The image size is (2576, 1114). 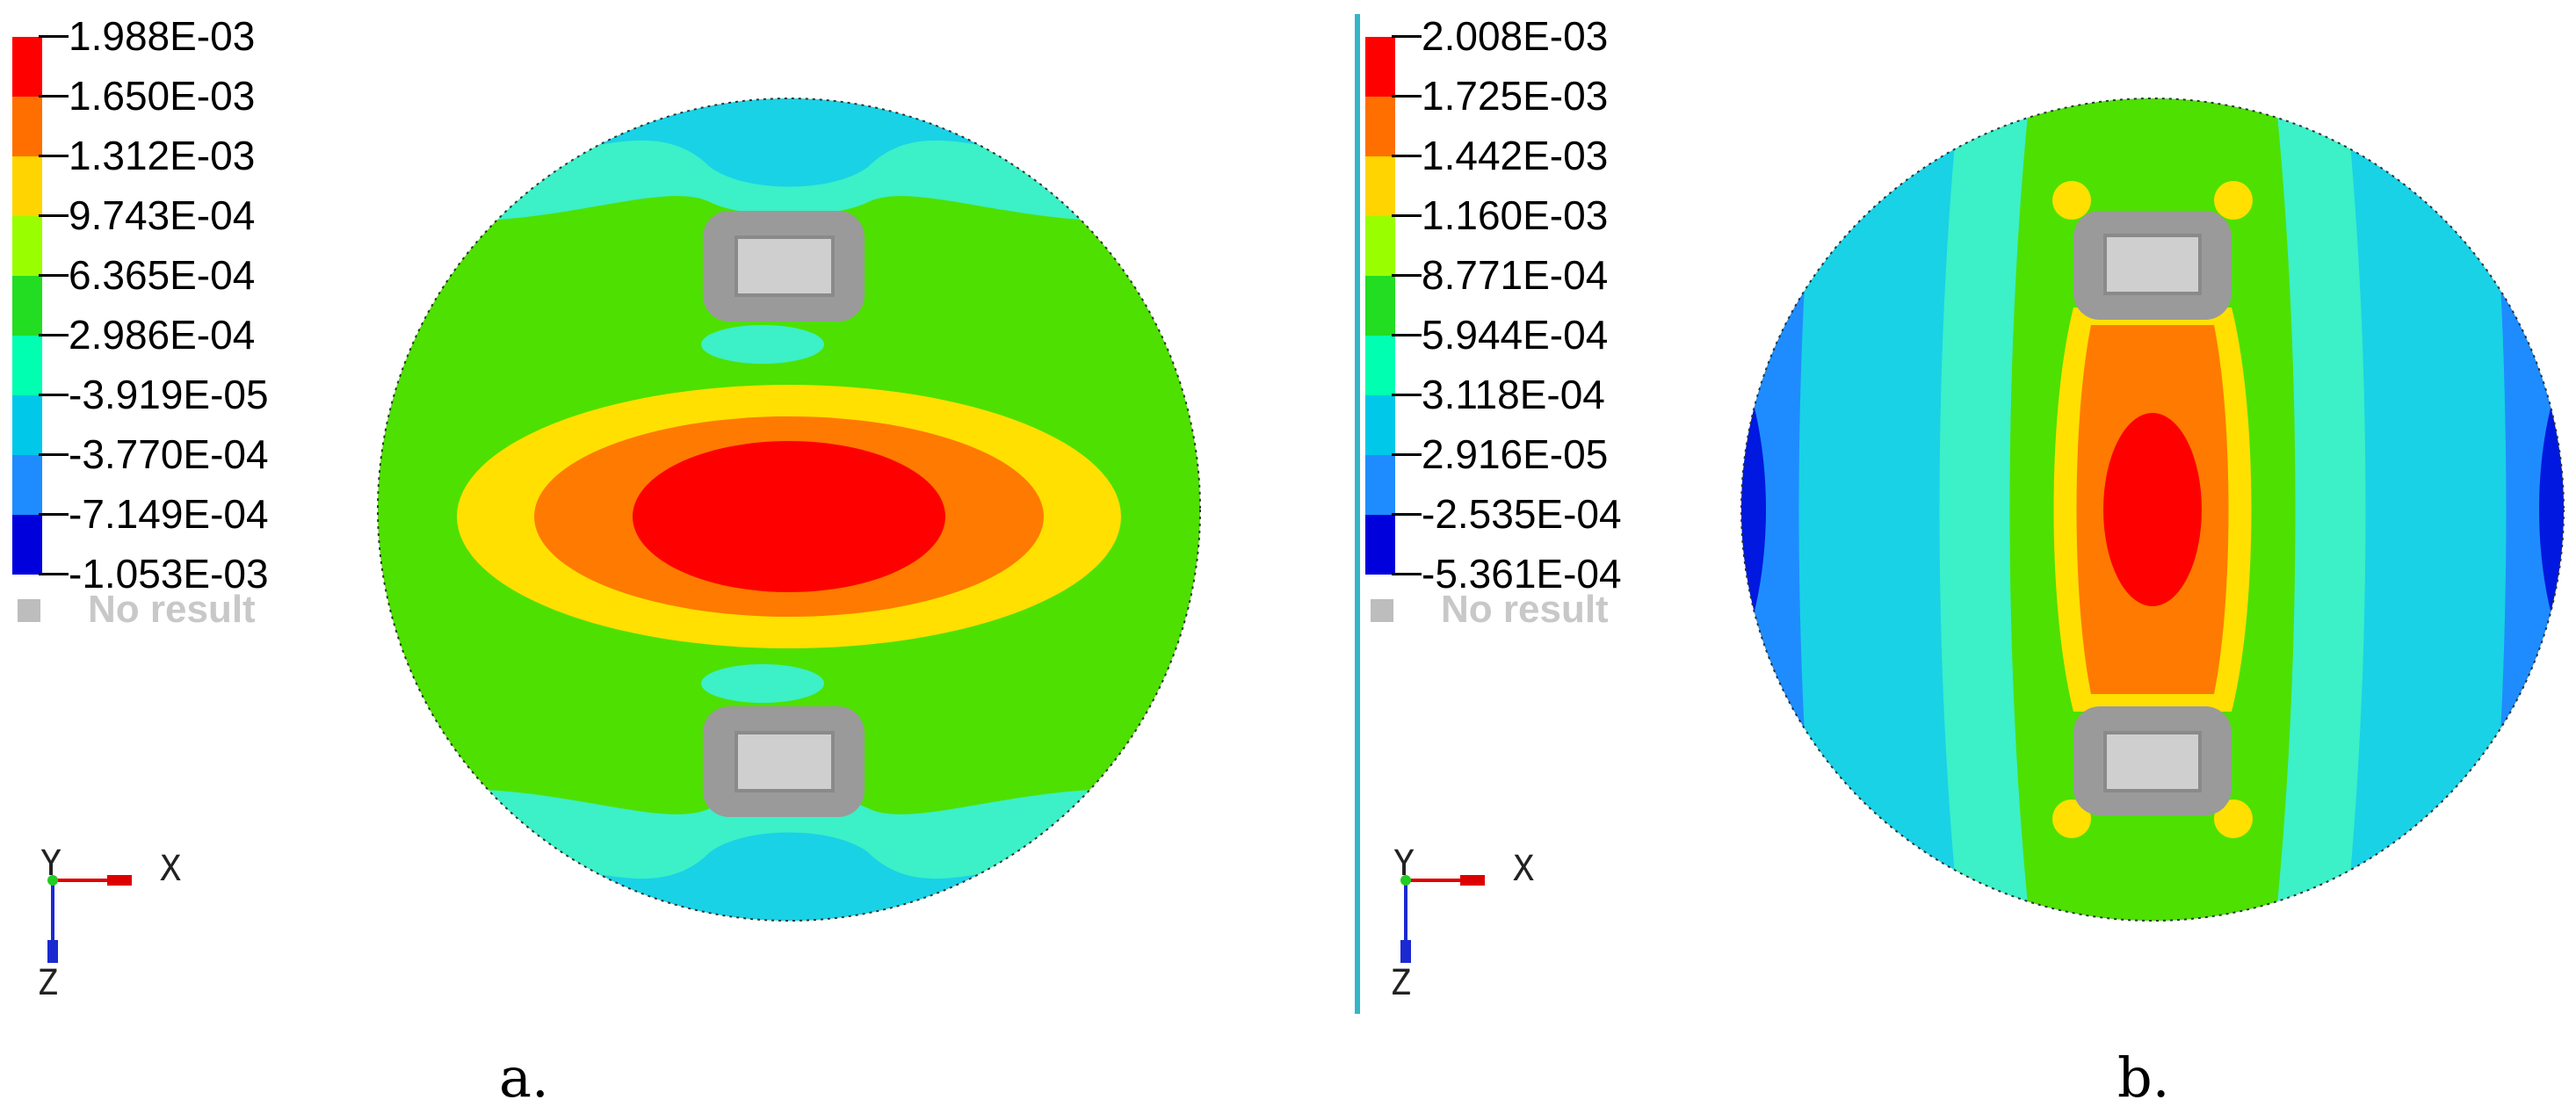 I want to click on legend-value: -3.770E-04, so click(x=169, y=454).